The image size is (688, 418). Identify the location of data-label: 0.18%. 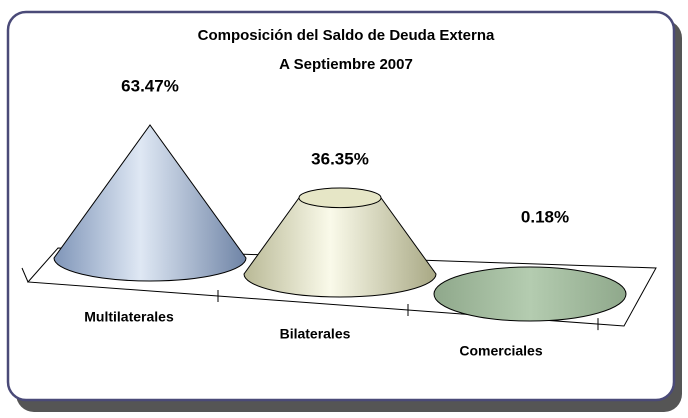
(545, 216).